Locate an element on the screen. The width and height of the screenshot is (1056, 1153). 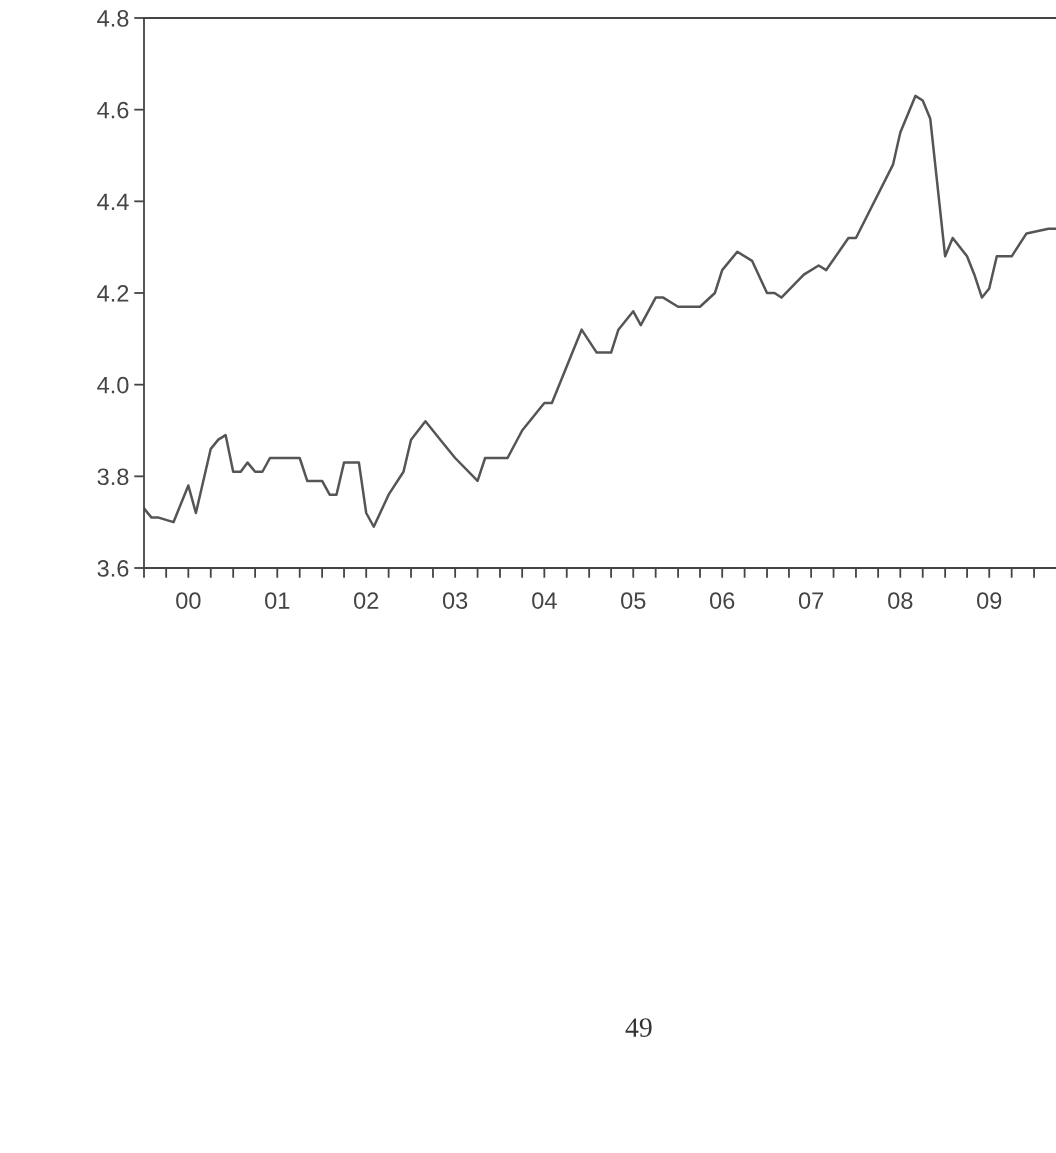
x-tick-label: 06 is located at coordinates (722, 600).